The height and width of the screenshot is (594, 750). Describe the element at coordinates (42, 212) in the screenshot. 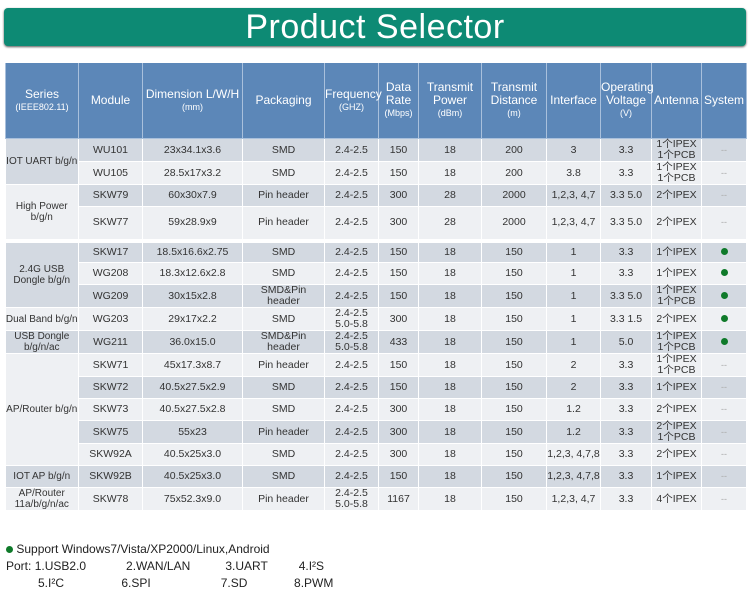

I see `series-cell: High Power b/g/n` at that location.